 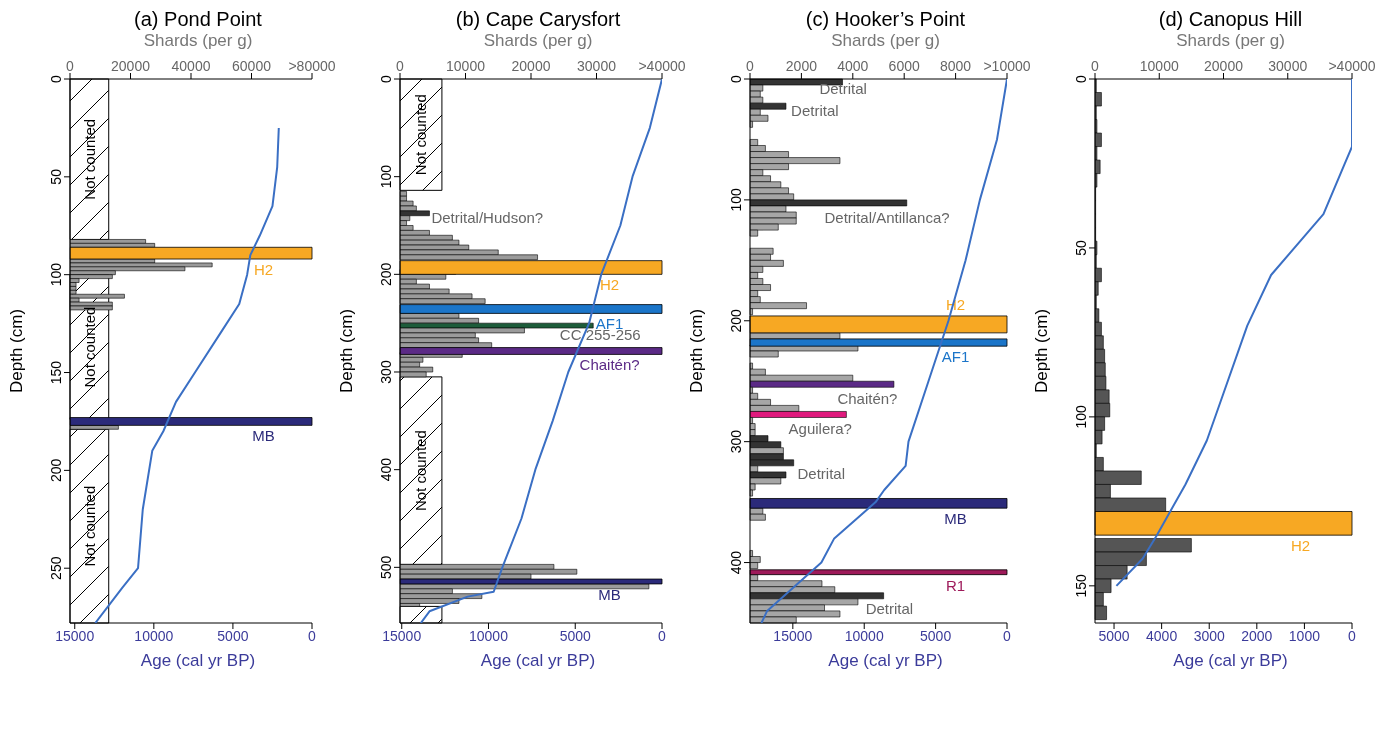 I want to click on band-label: R1, so click(x=956, y=585).